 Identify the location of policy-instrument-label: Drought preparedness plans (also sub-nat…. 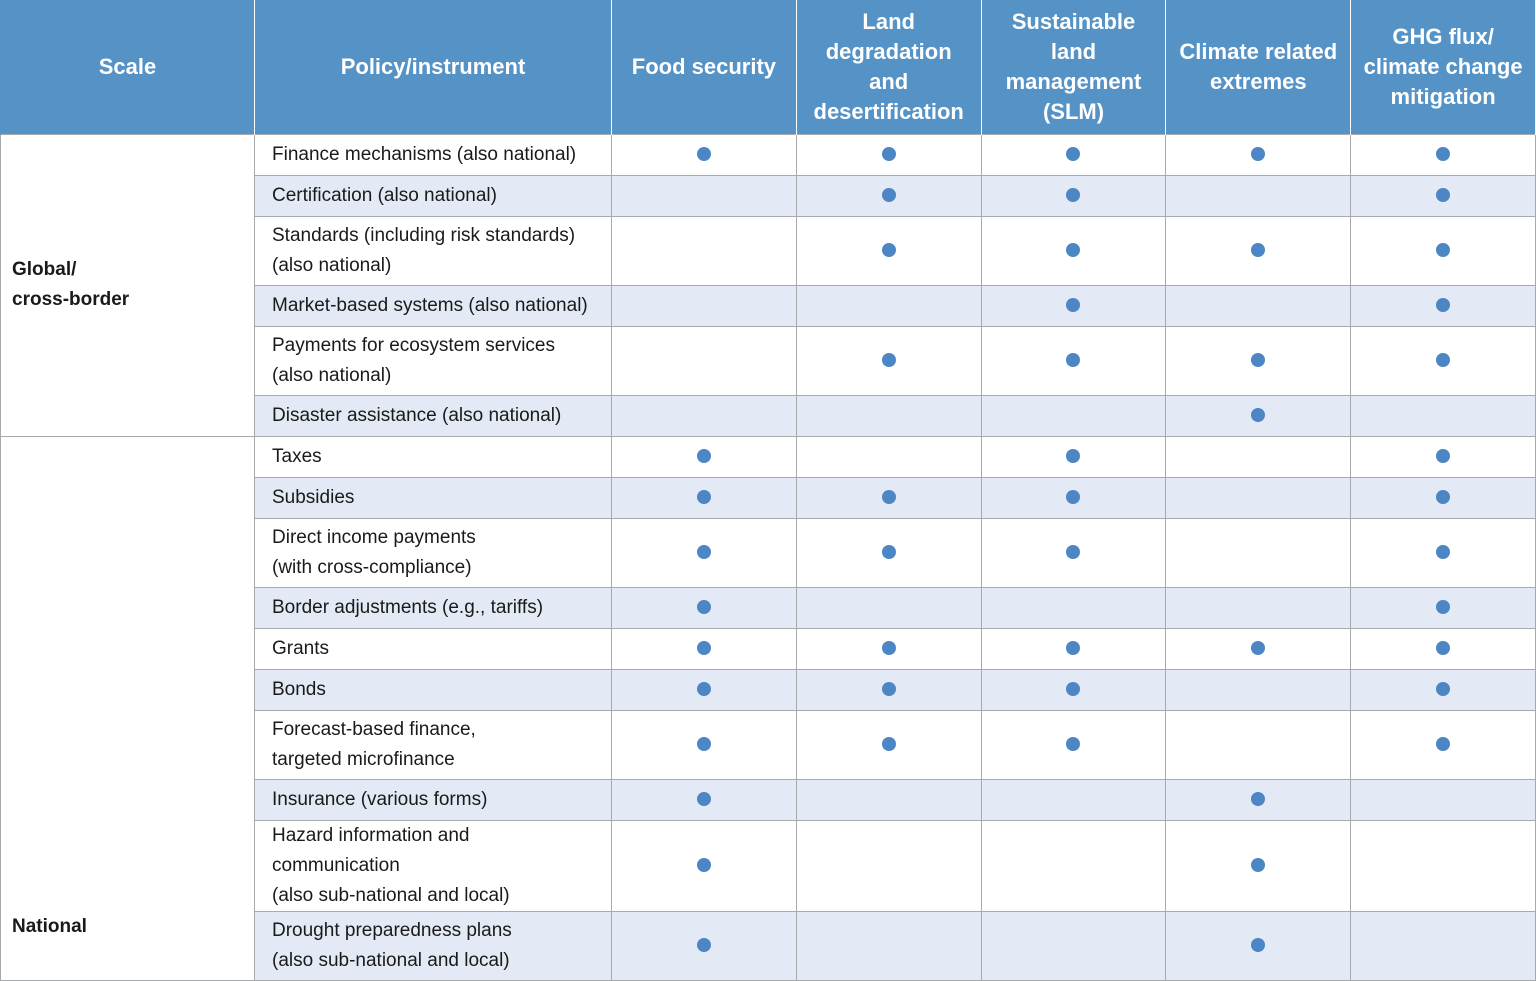
(433, 945).